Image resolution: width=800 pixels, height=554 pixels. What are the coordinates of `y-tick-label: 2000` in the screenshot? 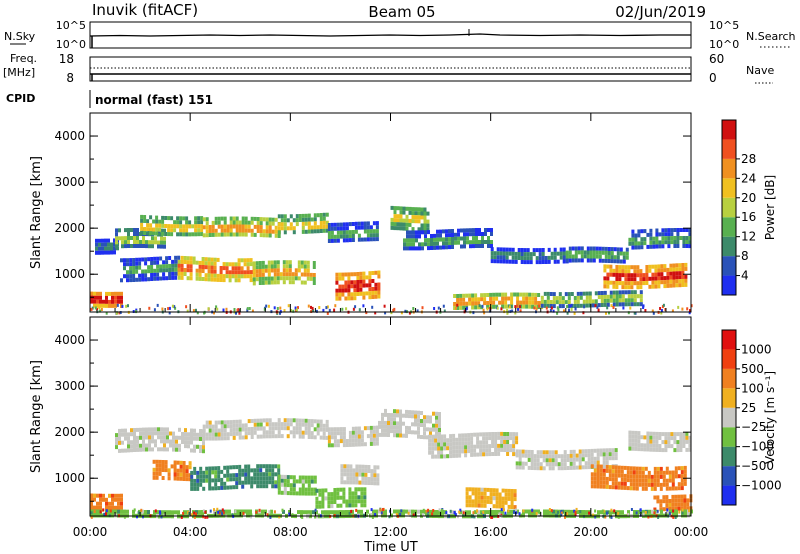 It's located at (69, 228).